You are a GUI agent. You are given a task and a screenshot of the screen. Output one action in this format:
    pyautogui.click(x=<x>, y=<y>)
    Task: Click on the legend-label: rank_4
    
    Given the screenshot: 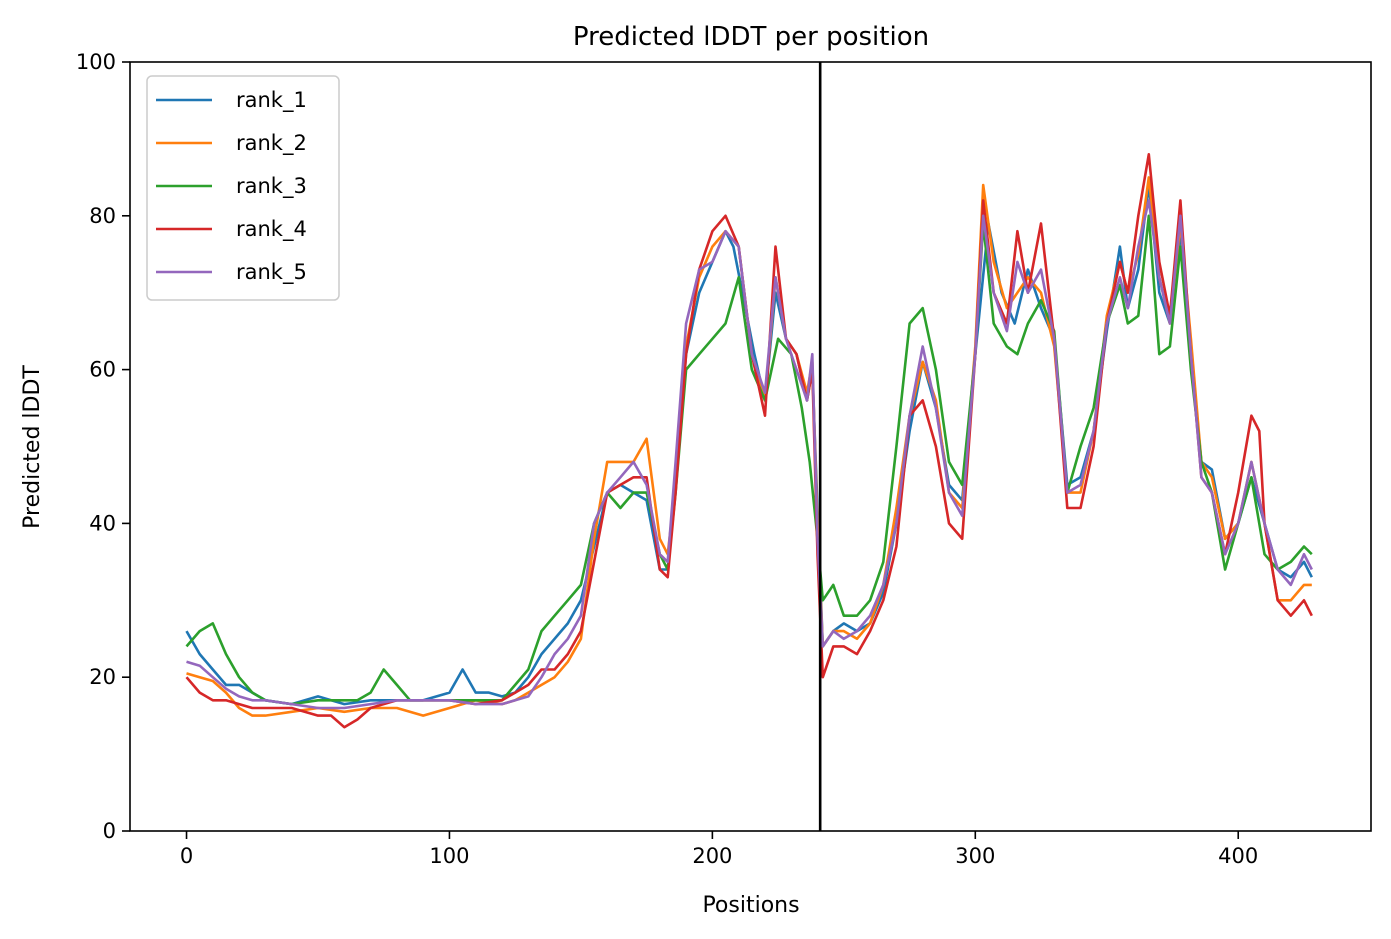 What is the action you would take?
    pyautogui.click(x=271, y=229)
    